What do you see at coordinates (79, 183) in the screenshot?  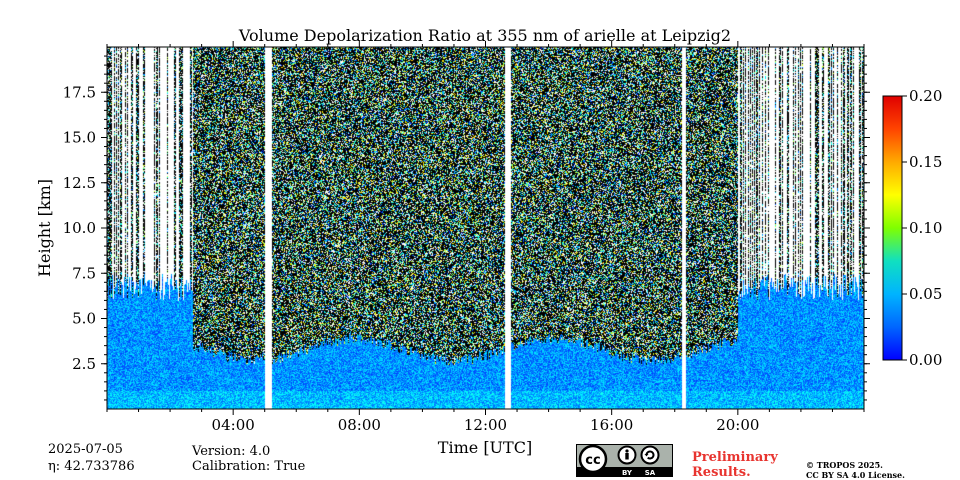 I see `y-tick-label: 12.5` at bounding box center [79, 183].